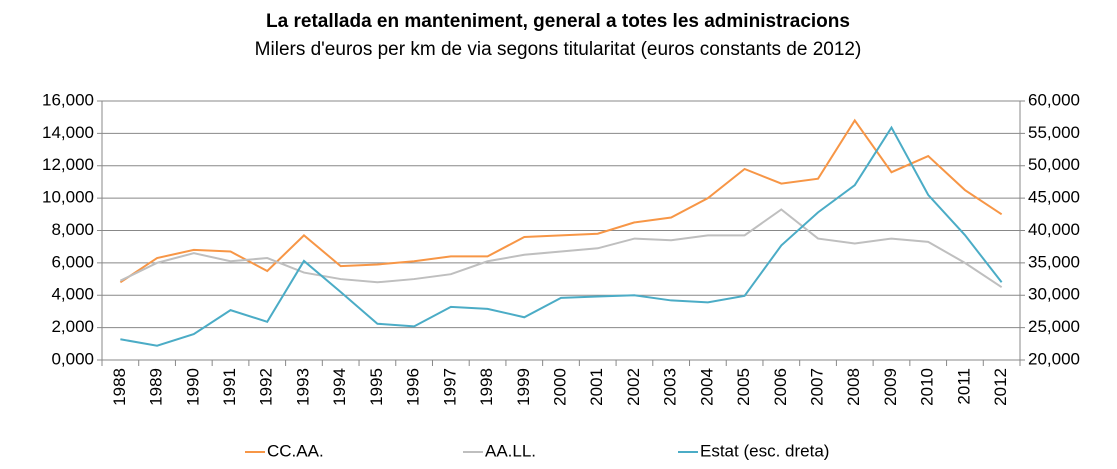 The image size is (1117, 469). Describe the element at coordinates (853, 387) in the screenshot. I see `x-tick-label: 2008` at that location.